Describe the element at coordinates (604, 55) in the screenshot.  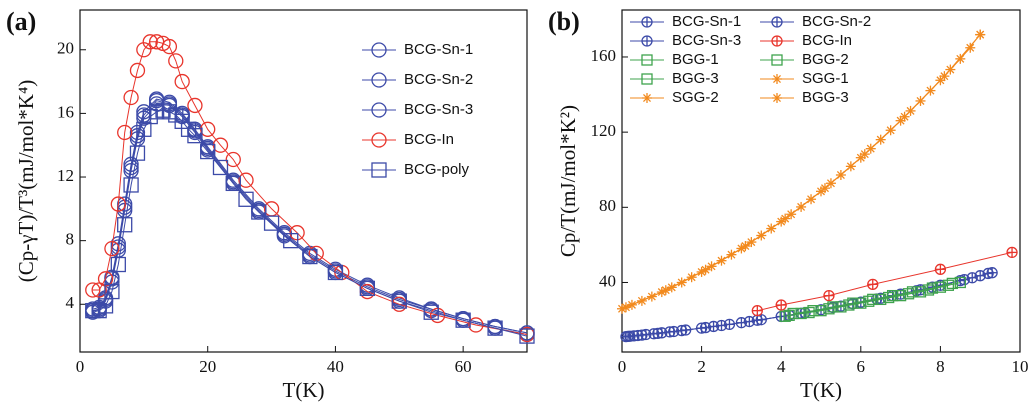
I see `y-tick-label: 160` at that location.